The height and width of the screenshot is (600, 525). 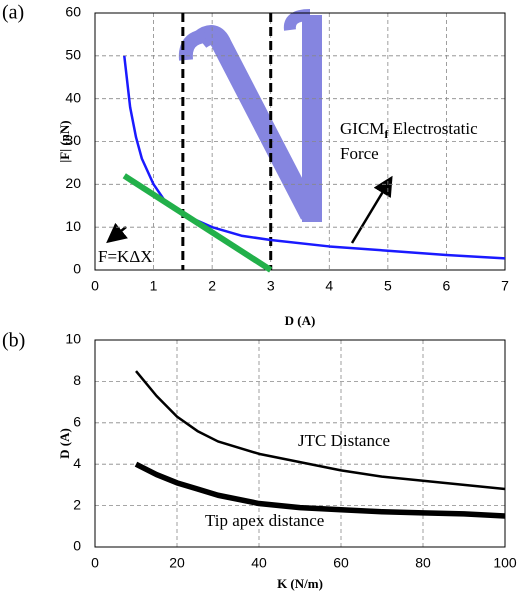 I want to click on x-tick-label: 7, so click(x=505, y=286).